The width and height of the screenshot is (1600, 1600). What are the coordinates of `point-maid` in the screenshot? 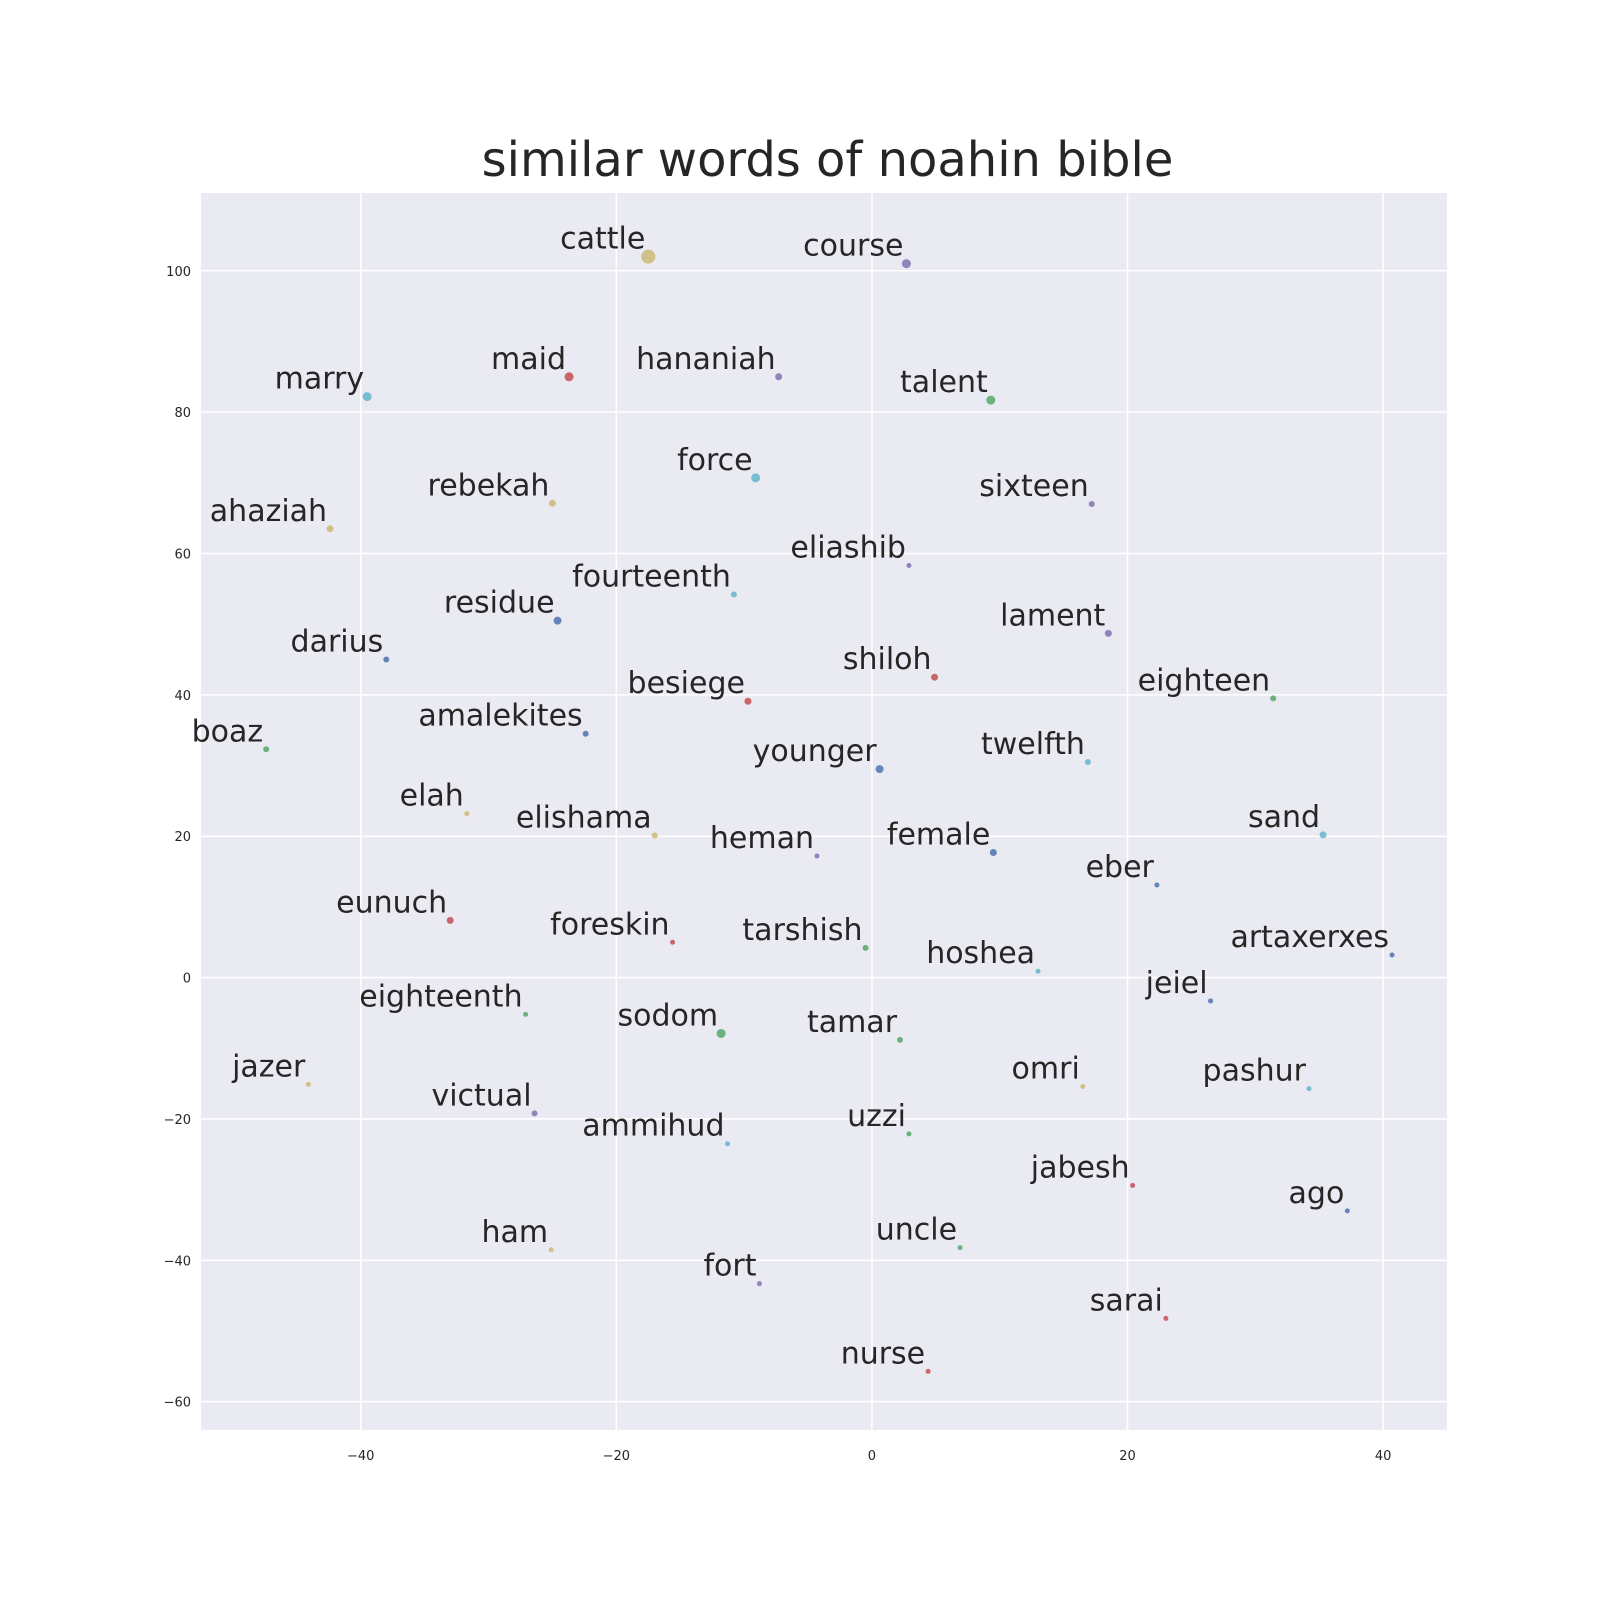 It's located at (569, 377).